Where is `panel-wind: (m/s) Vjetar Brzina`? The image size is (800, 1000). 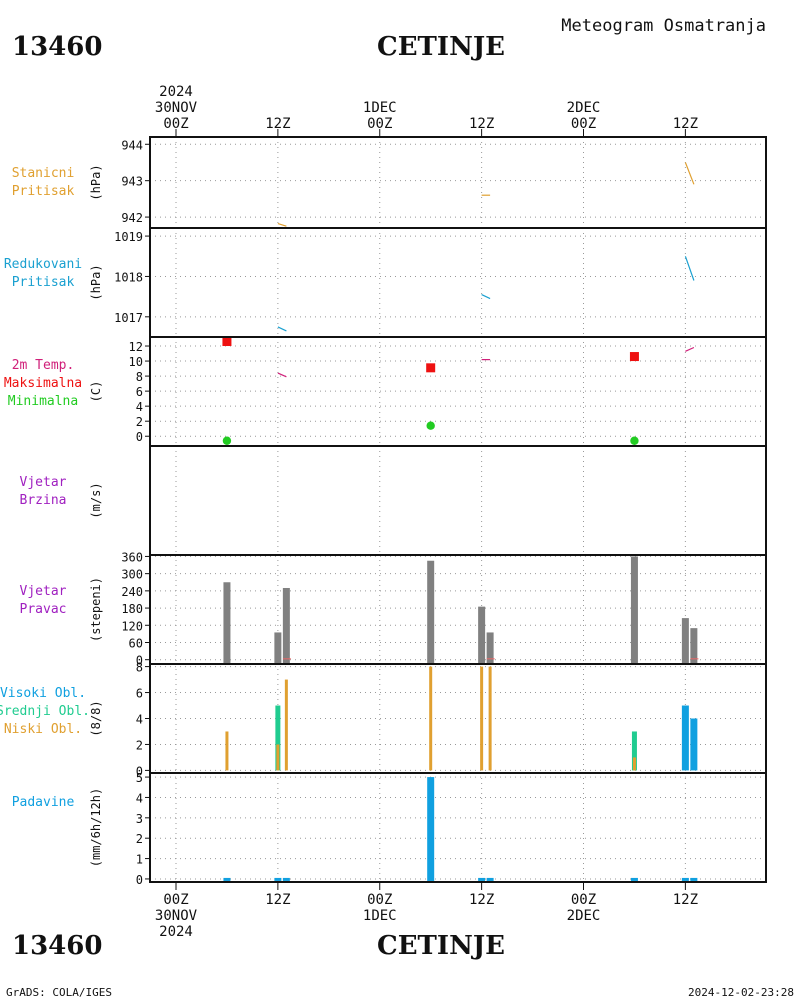 panel-wind: (m/s) Vjetar Brzina is located at coordinates (393, 500).